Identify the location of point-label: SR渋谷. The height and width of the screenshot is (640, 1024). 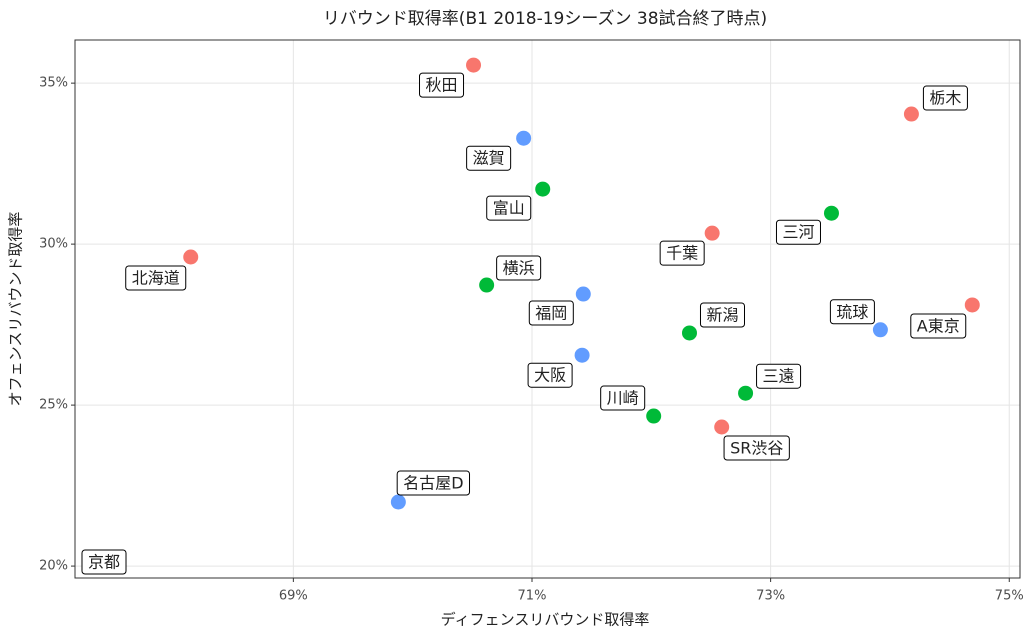
(756, 448).